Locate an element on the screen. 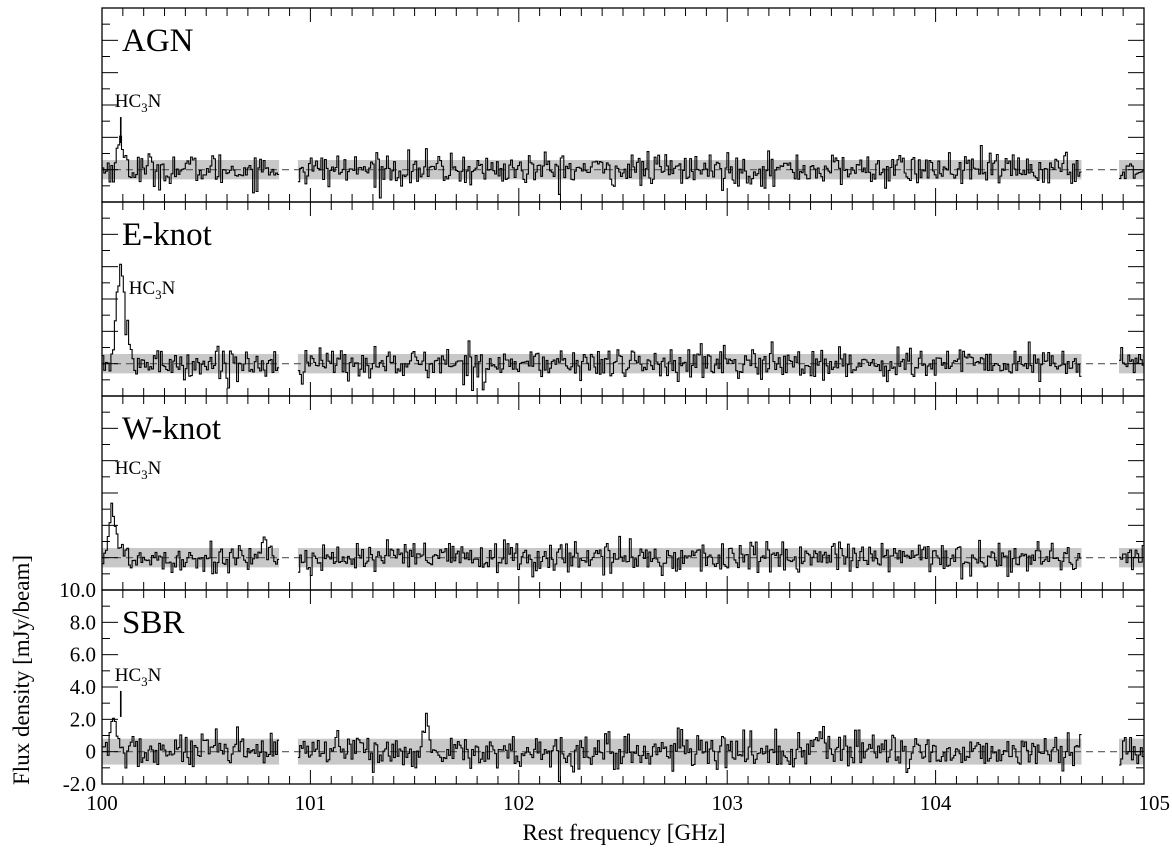 The height and width of the screenshot is (850, 1172). x-tick-label: 104 is located at coordinates (936, 803).